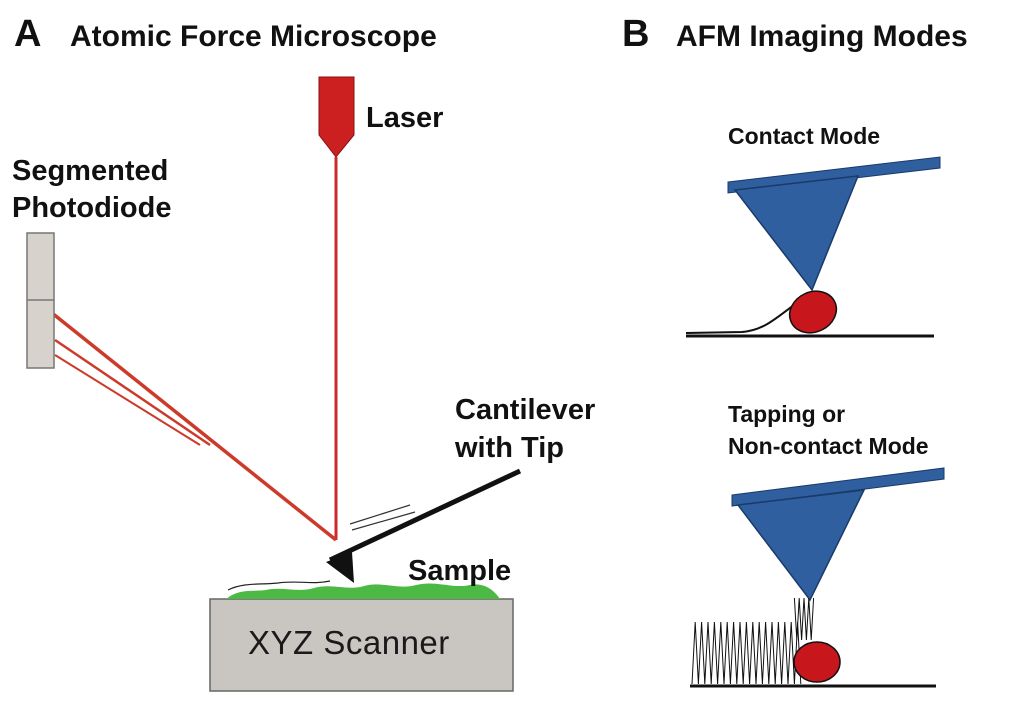 The image size is (1024, 703). I want to click on cantilever-label-line1: Cantilever, so click(525, 410).